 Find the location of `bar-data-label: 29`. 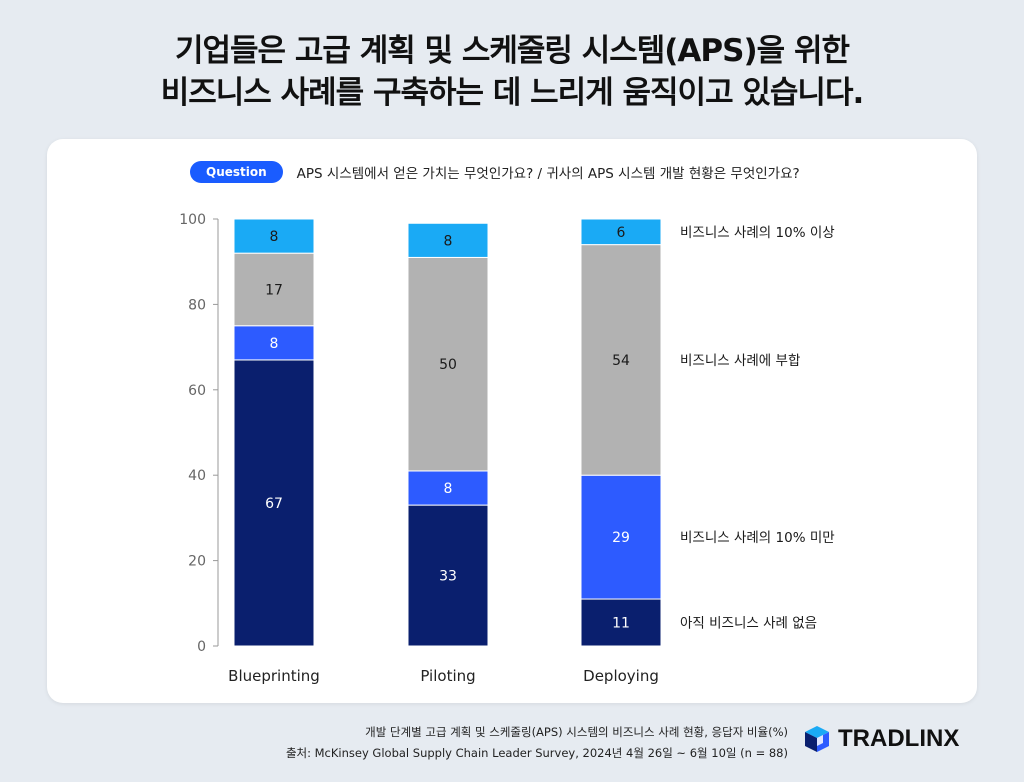

bar-data-label: 29 is located at coordinates (621, 538).